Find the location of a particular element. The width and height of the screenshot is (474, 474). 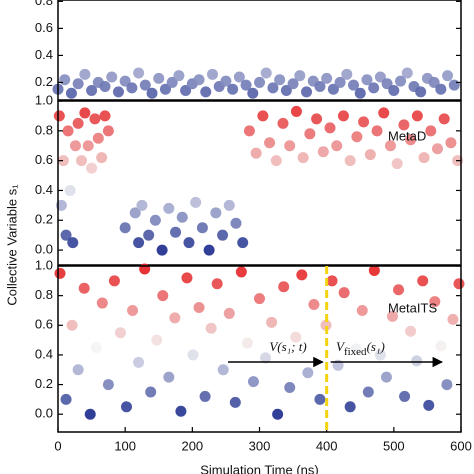

y-tick-label: 0.2 is located at coordinates (44, 219).